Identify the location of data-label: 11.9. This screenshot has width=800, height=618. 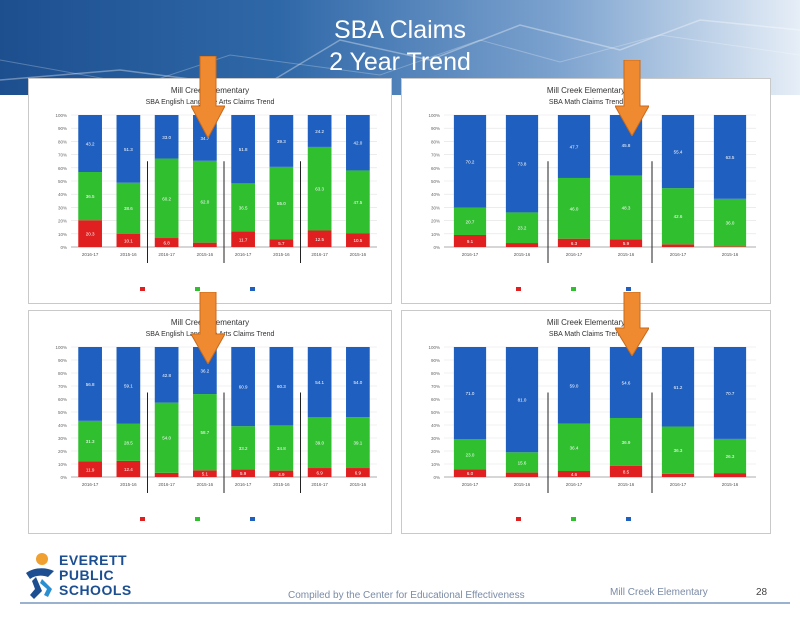
(90, 469).